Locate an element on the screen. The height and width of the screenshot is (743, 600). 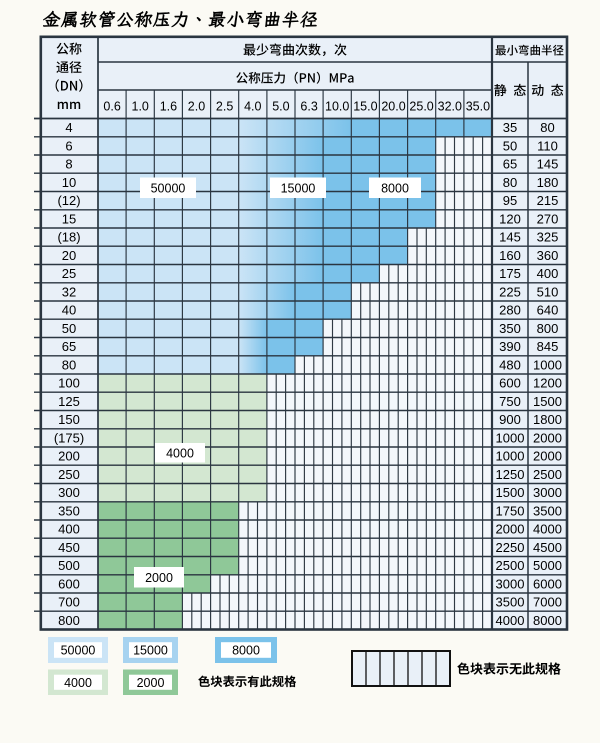
svg-text: 20 is located at coordinates (69, 255).